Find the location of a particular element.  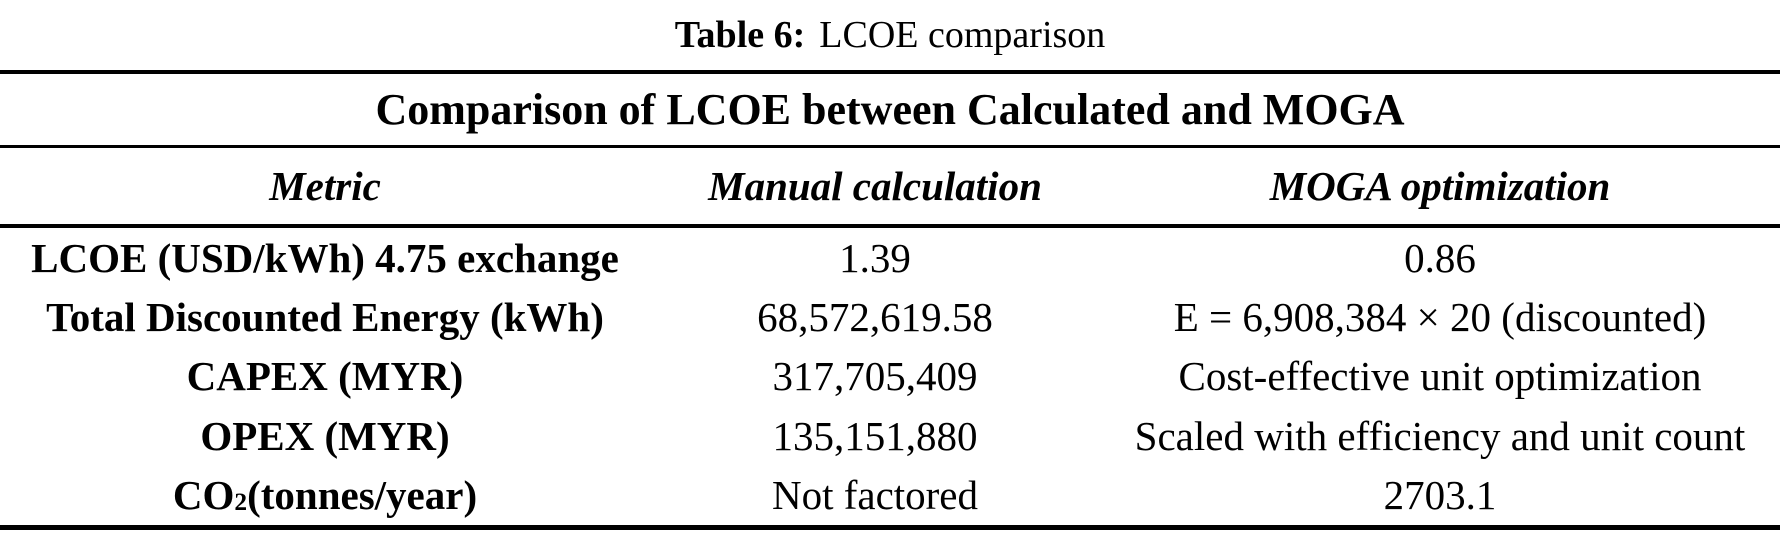

column-header-moga-optimization: MOGA optimization is located at coordinates (1440, 186).